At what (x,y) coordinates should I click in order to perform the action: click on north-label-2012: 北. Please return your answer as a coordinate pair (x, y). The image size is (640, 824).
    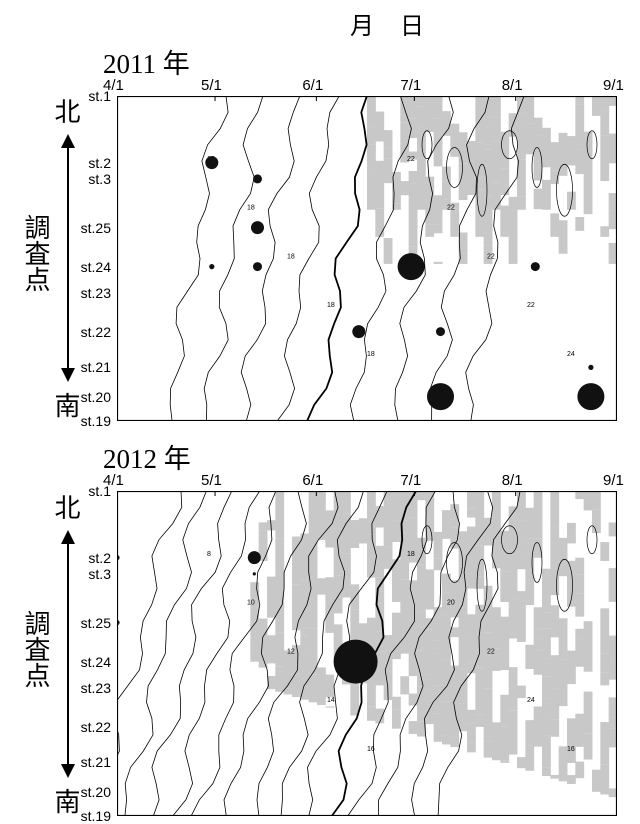
    Looking at the image, I should click on (65, 507).